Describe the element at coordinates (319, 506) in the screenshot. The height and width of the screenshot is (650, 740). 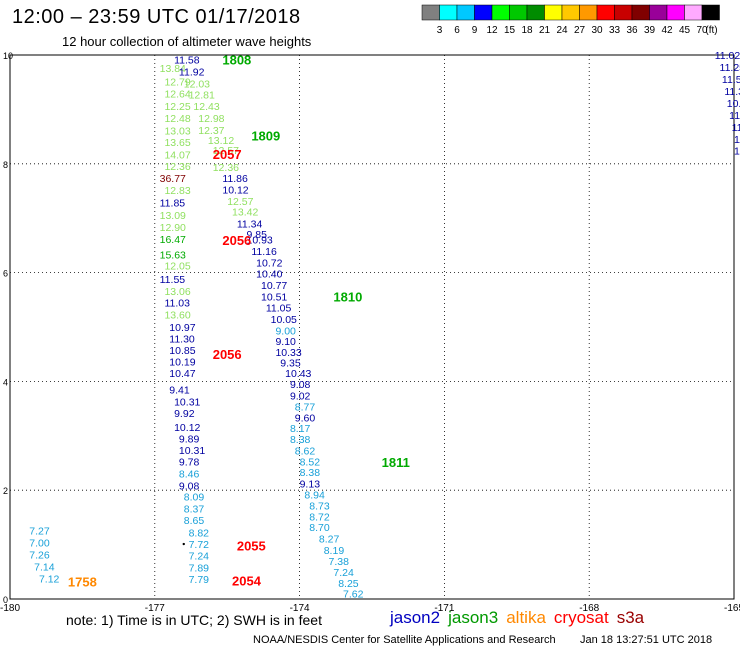
I see `wave-height-value: 8.73` at that location.